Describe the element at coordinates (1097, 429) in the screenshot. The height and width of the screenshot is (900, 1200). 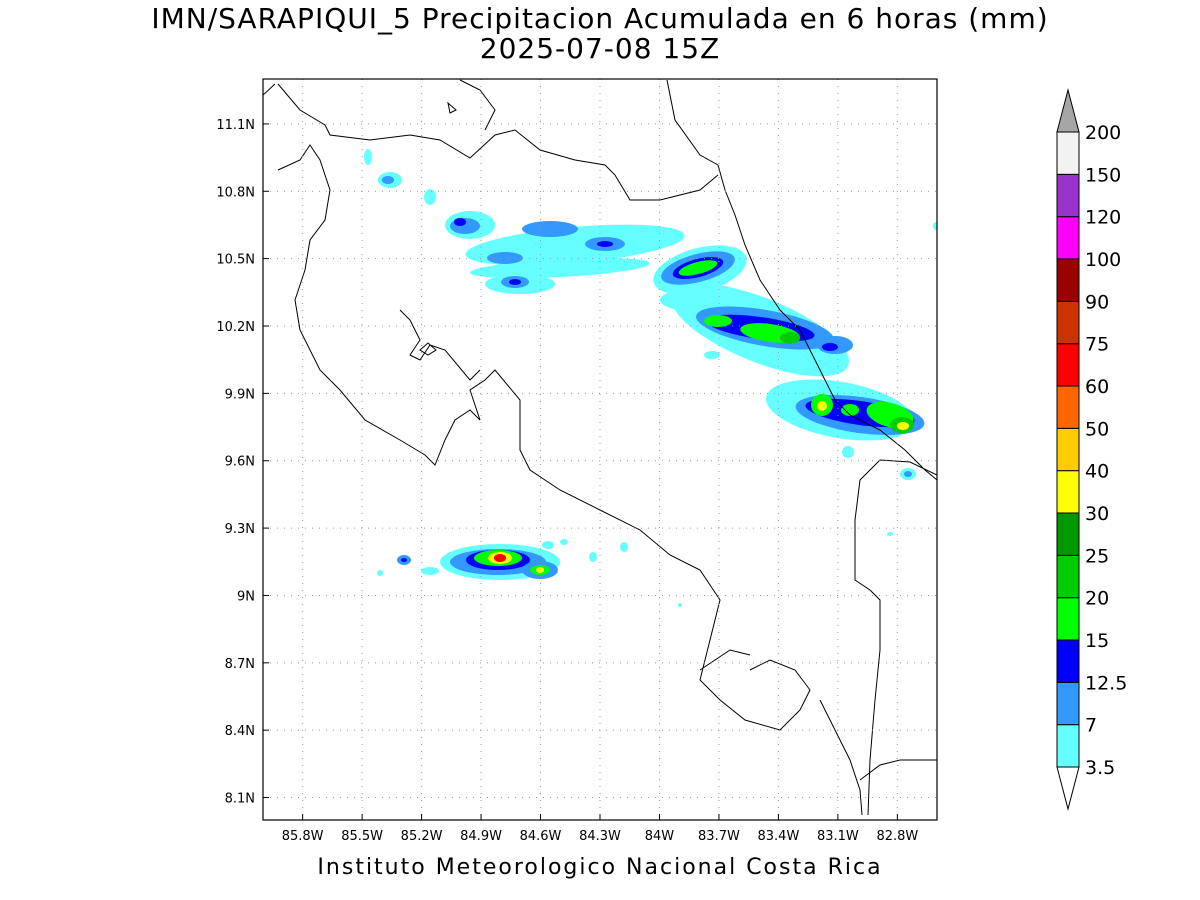
I see `colorbar-level-label: 50` at that location.